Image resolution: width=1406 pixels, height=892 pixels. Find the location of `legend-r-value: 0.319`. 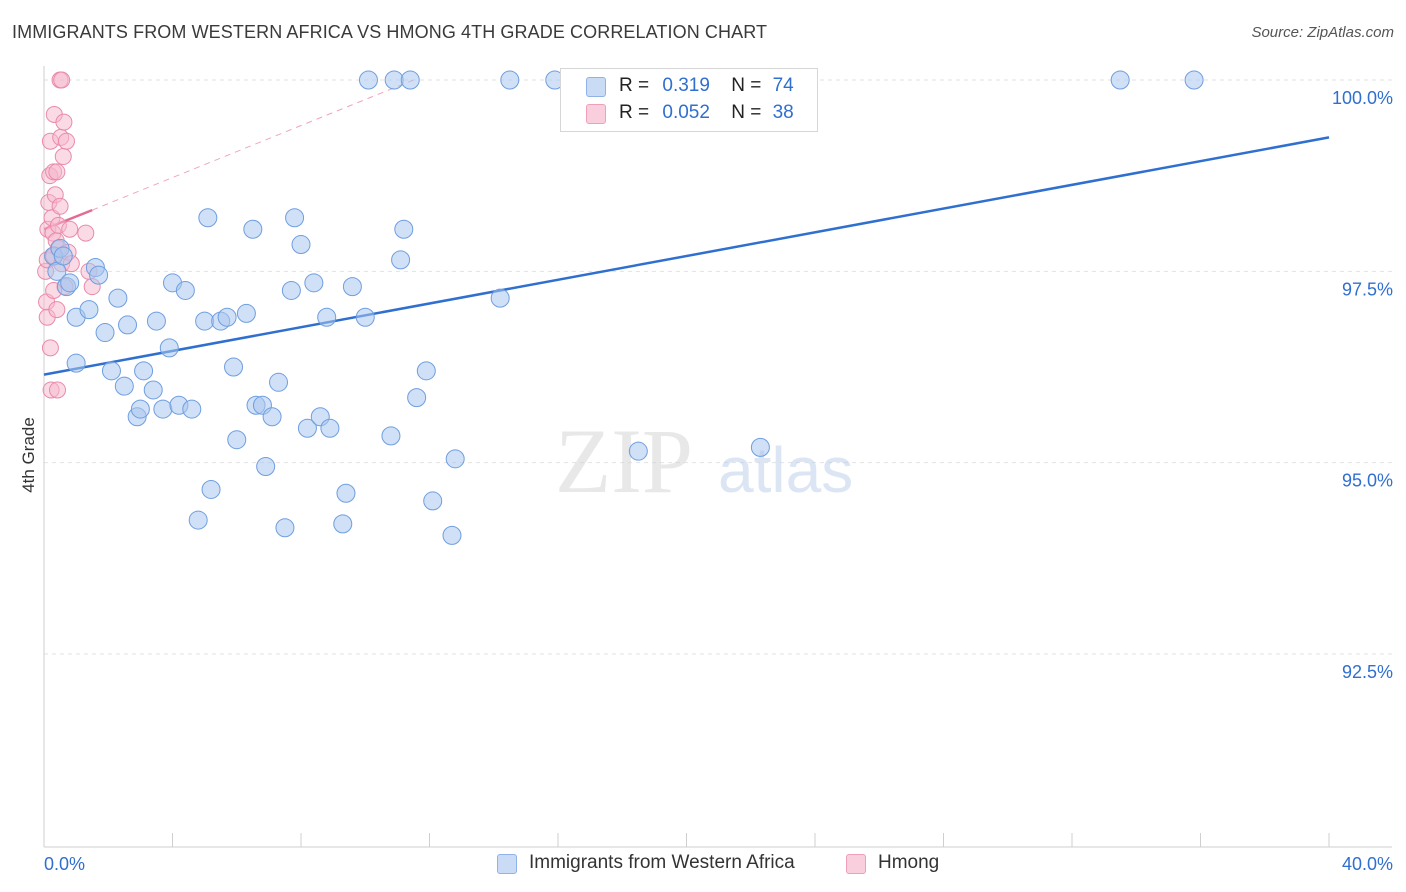

legend-r-value: 0.319 is located at coordinates (686, 85).